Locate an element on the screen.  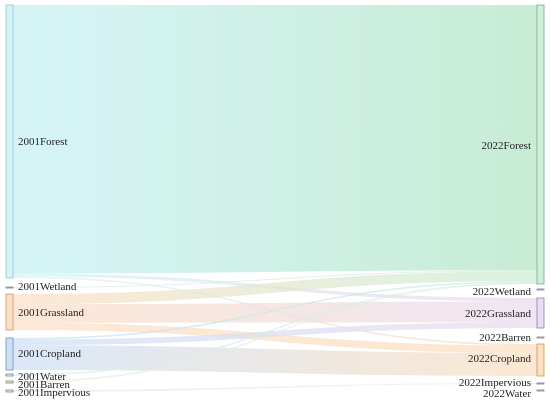
flow-i01-to-i22 is located at coordinates (275, 387).